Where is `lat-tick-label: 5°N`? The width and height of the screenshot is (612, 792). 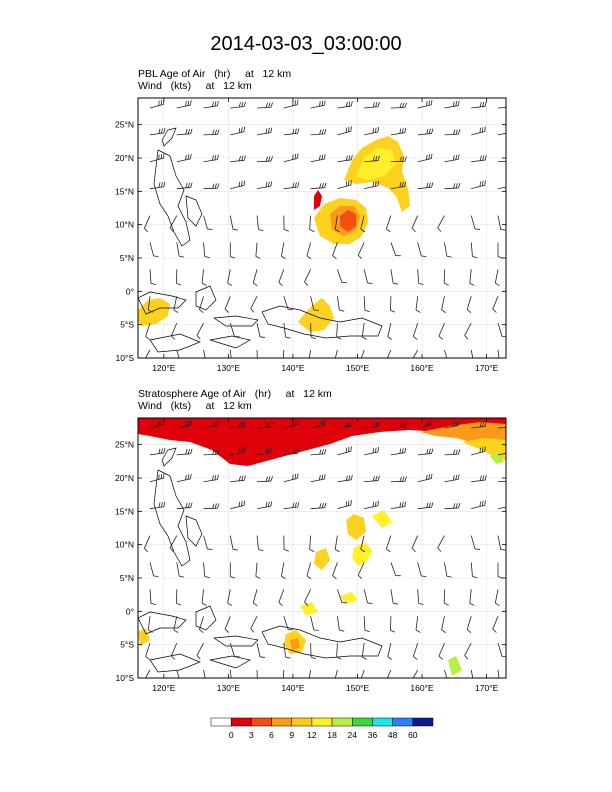 lat-tick-label: 5°N is located at coordinates (127, 258).